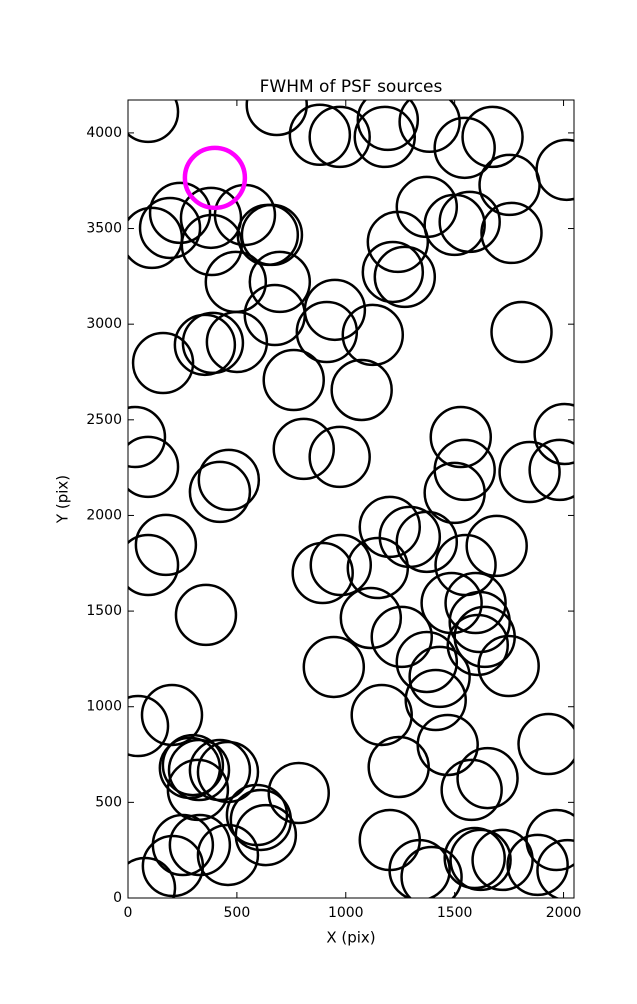 The height and width of the screenshot is (1004, 637). Describe the element at coordinates (104, 133) in the screenshot. I see `y-tick-label: 4000` at that location.